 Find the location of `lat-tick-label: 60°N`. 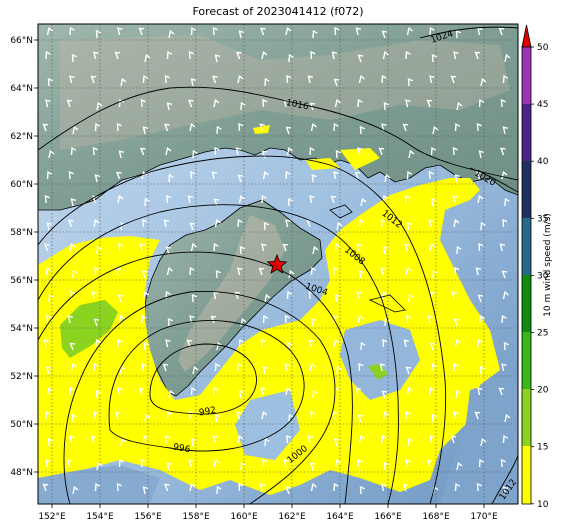

lat-tick-label: 60°N is located at coordinates (21, 185).